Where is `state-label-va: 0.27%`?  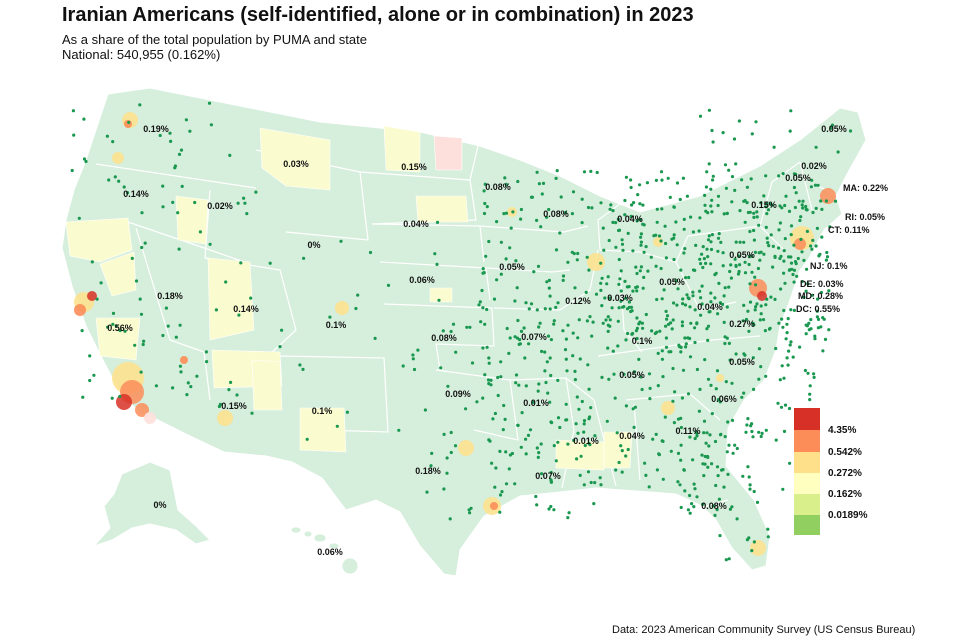
state-label-va: 0.27% is located at coordinates (742, 324).